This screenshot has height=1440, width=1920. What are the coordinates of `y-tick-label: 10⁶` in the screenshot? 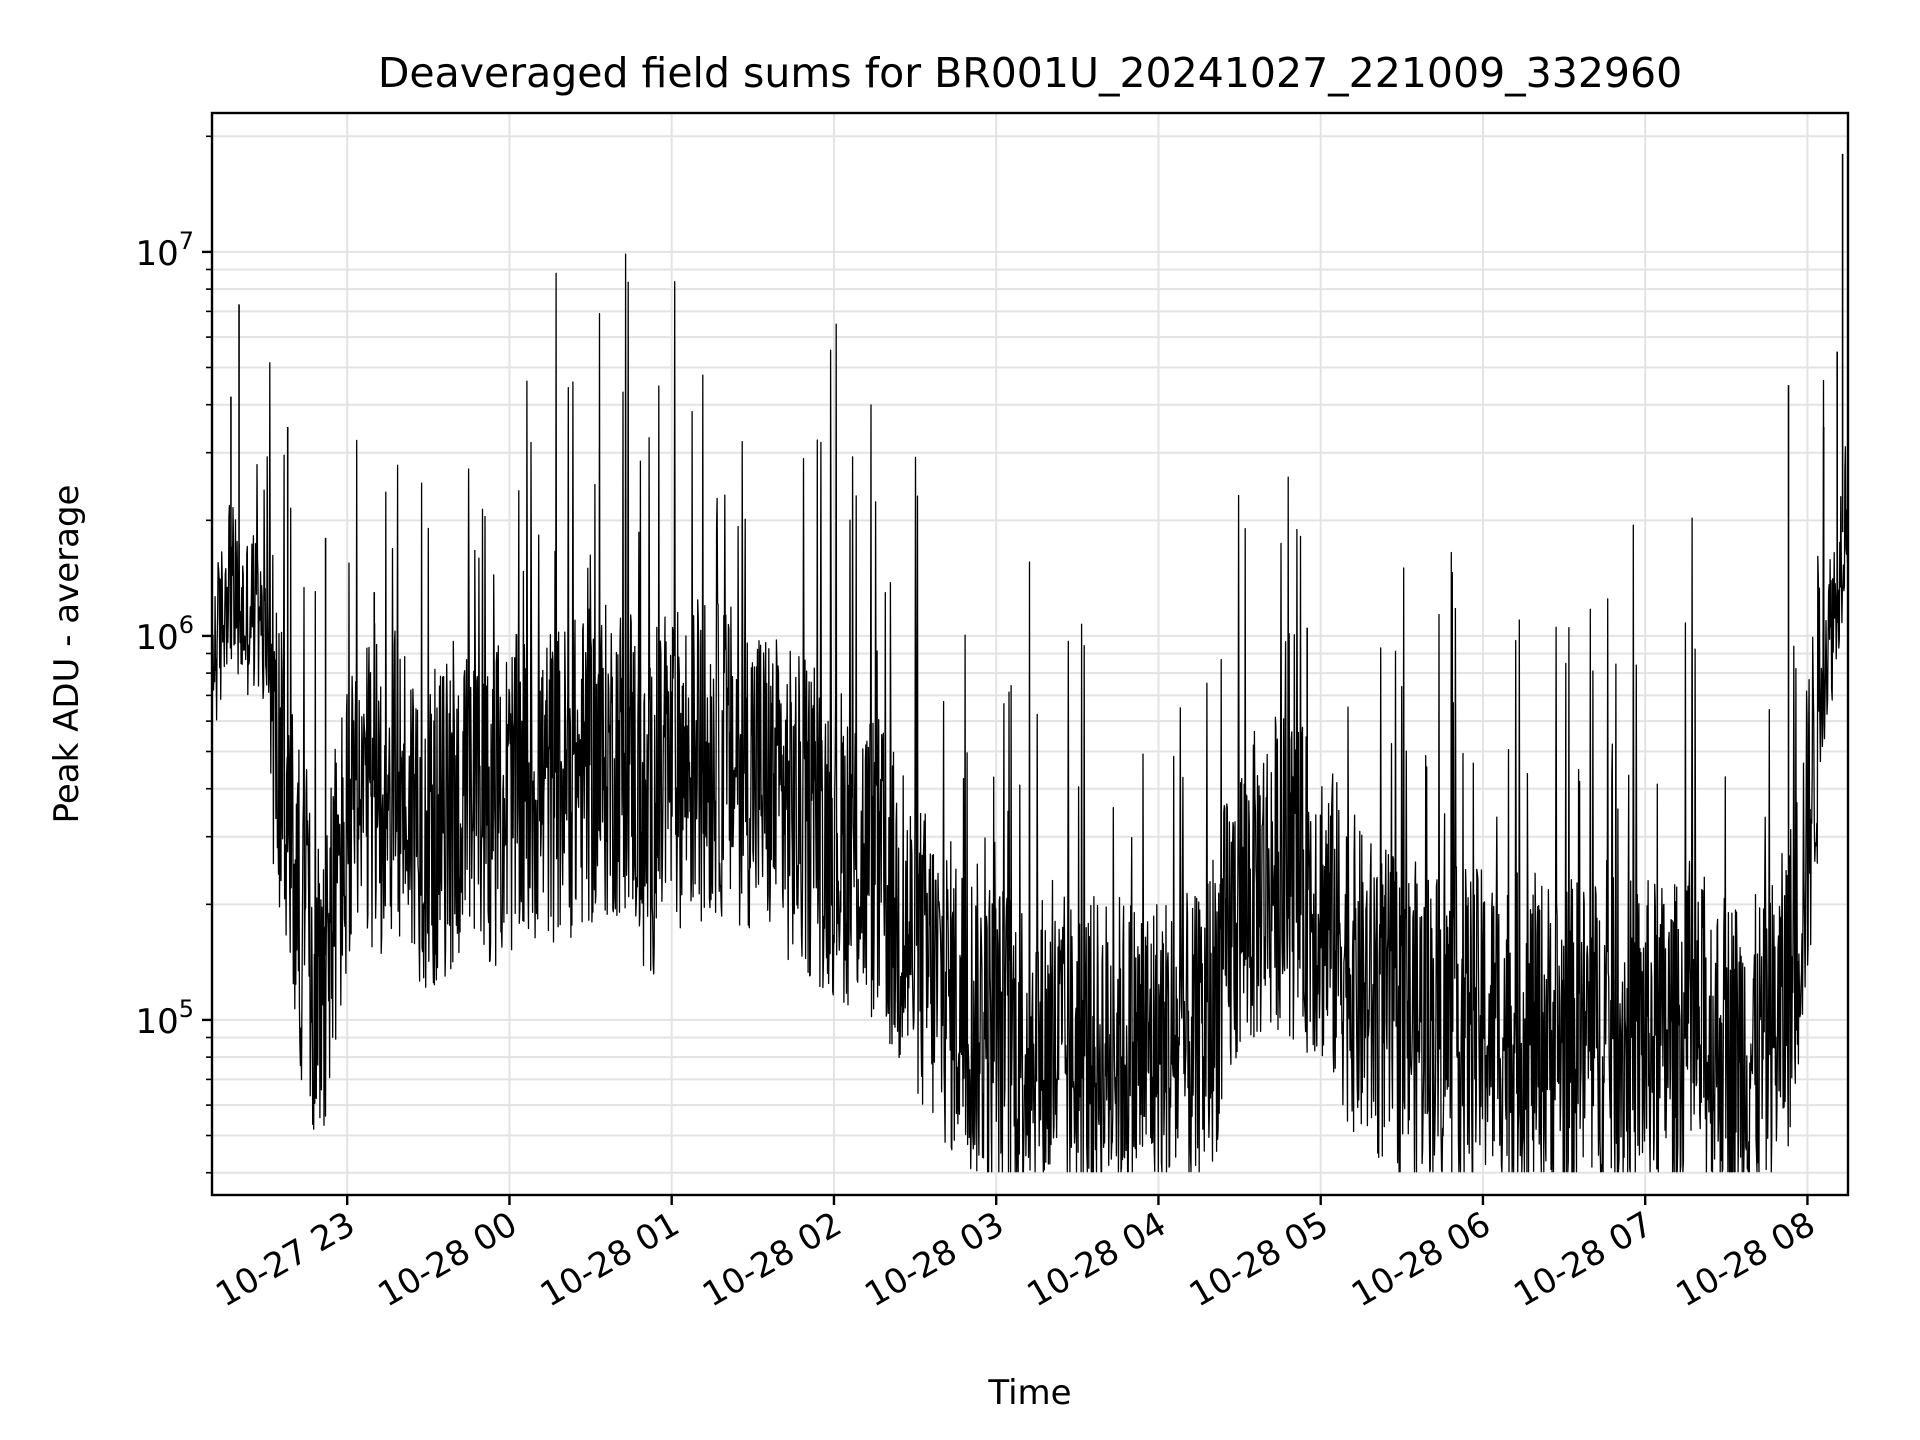 It's located at (164, 634).